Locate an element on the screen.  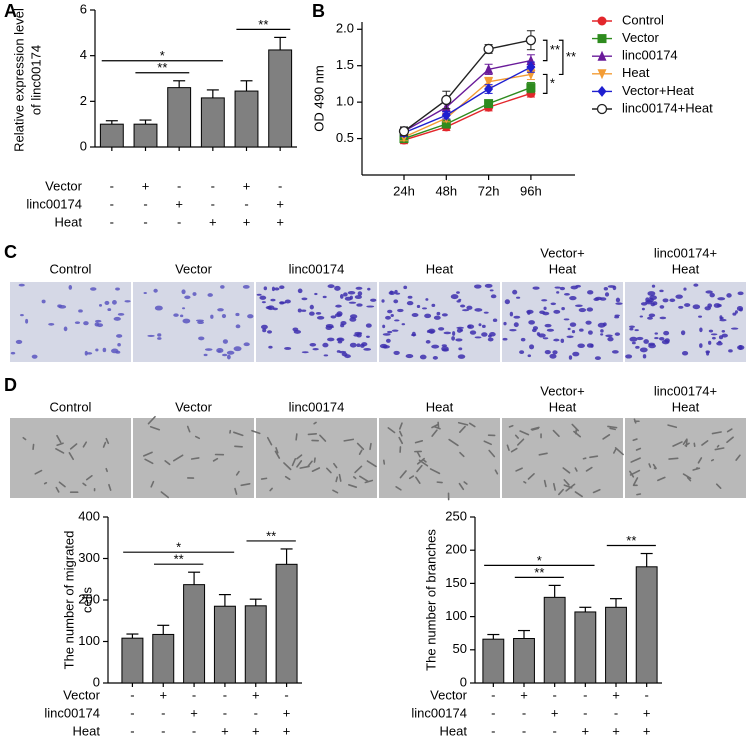
y-axis-label-line: cells is located at coordinates (86, 600).